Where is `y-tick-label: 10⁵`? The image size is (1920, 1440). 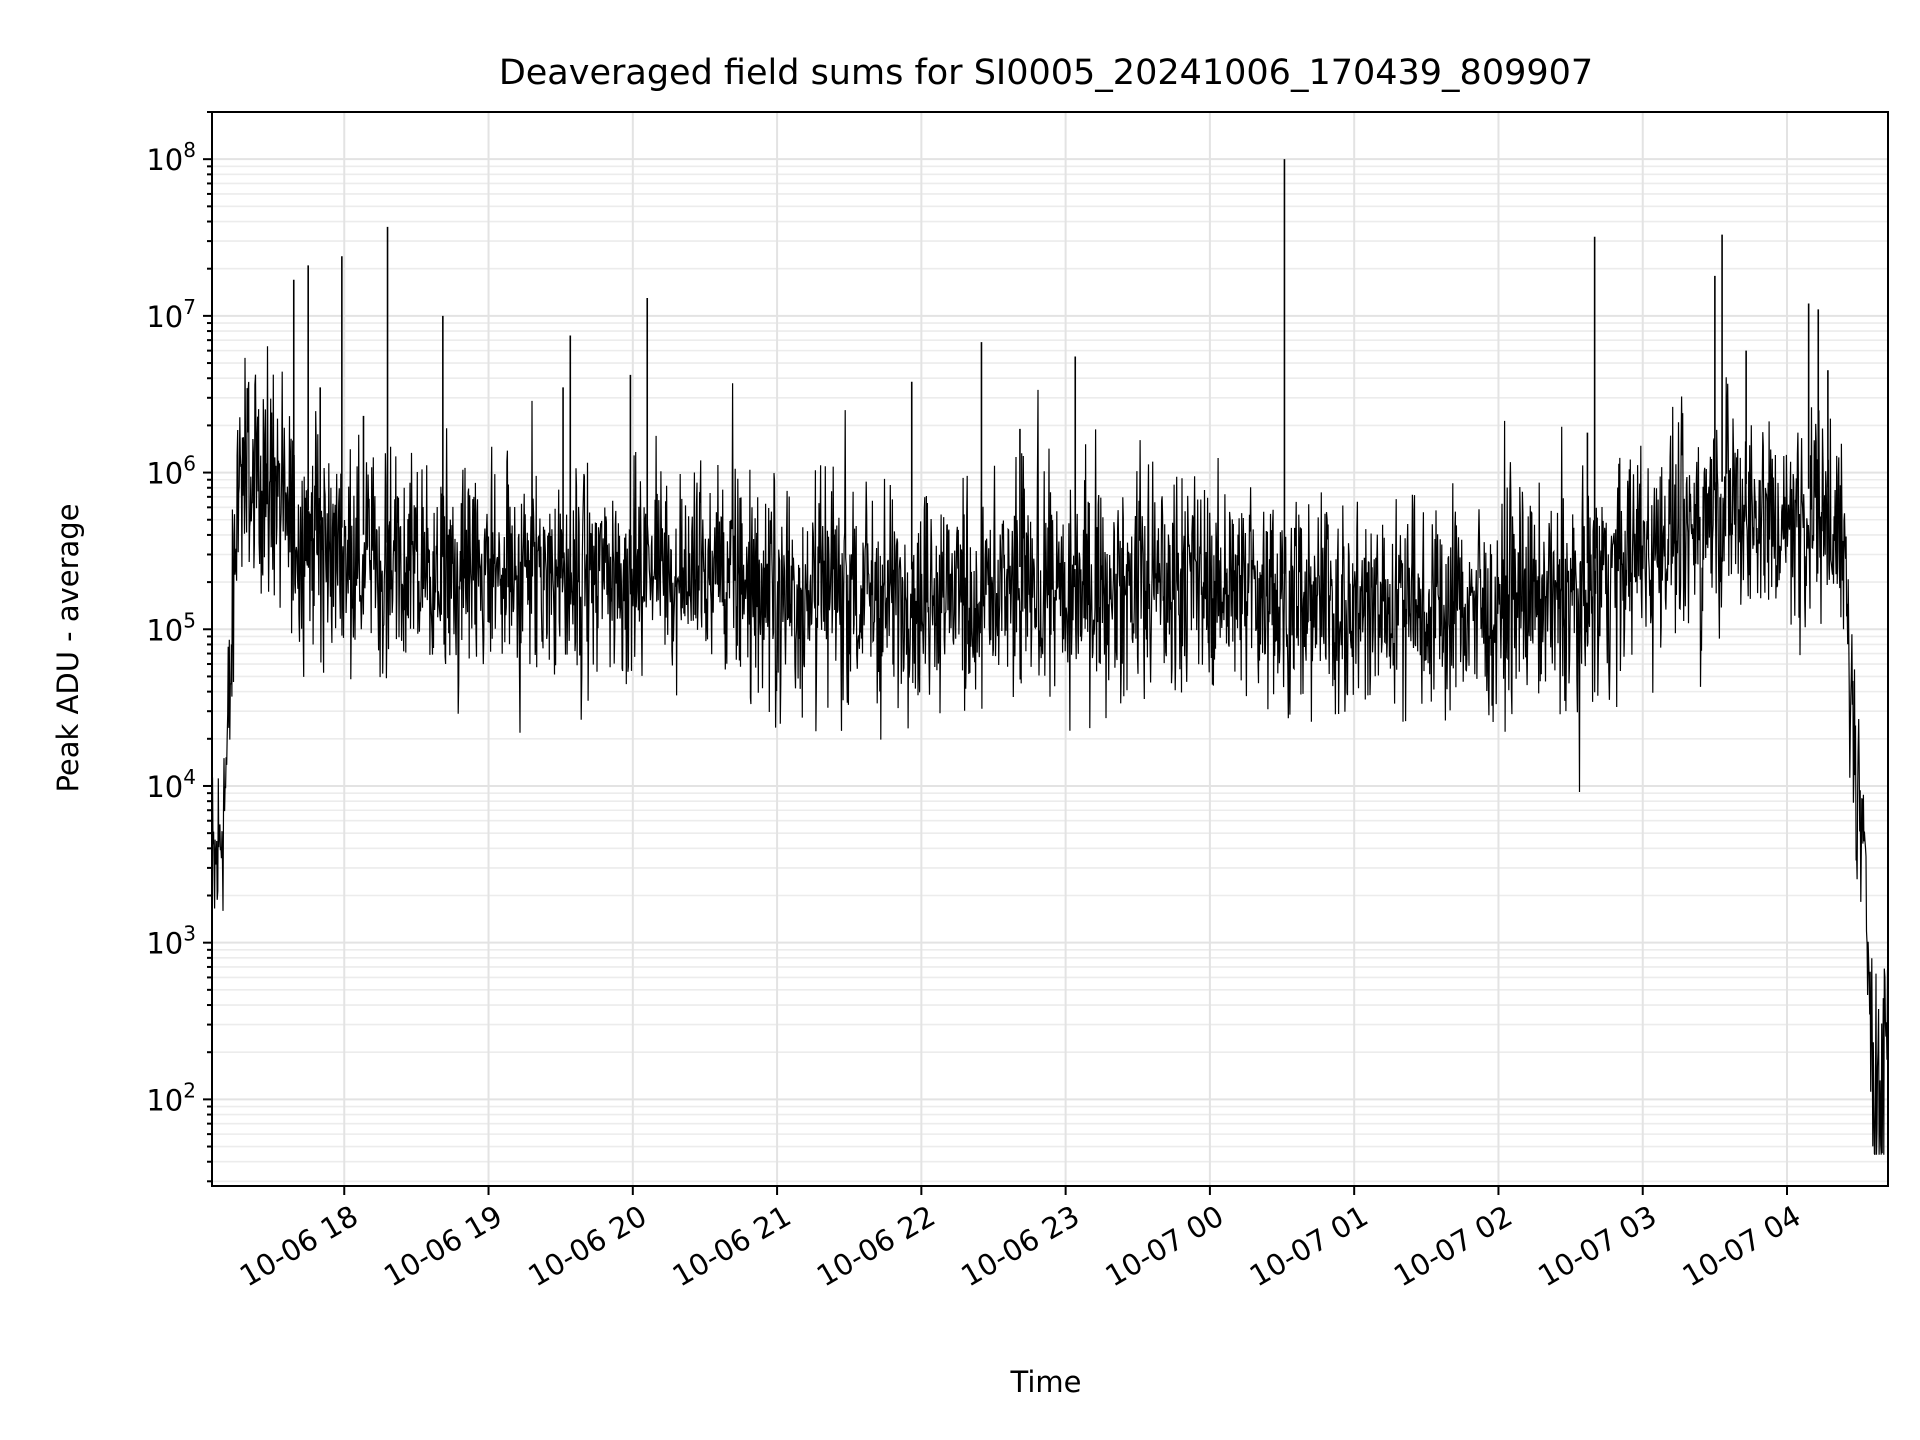
y-tick-label: 10⁵ is located at coordinates (171, 627).